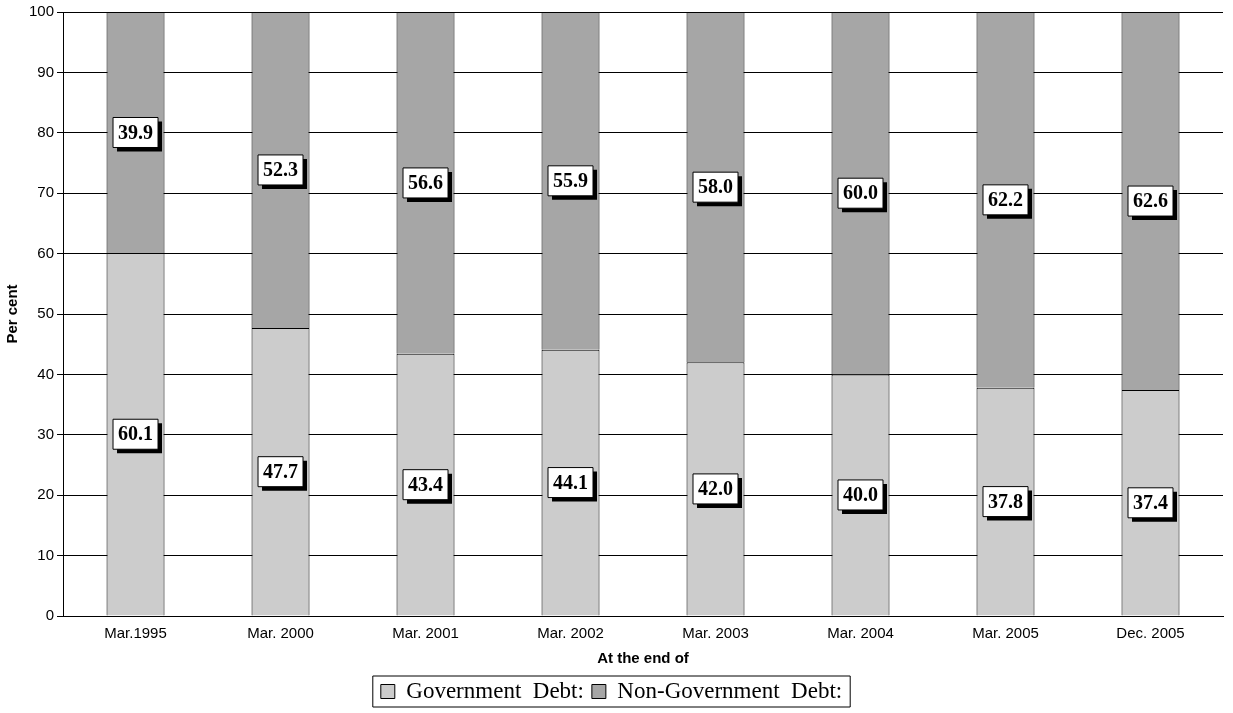 The width and height of the screenshot is (1233, 713). What do you see at coordinates (46, 373) in the screenshot?
I see `y-tick-label: 40` at bounding box center [46, 373].